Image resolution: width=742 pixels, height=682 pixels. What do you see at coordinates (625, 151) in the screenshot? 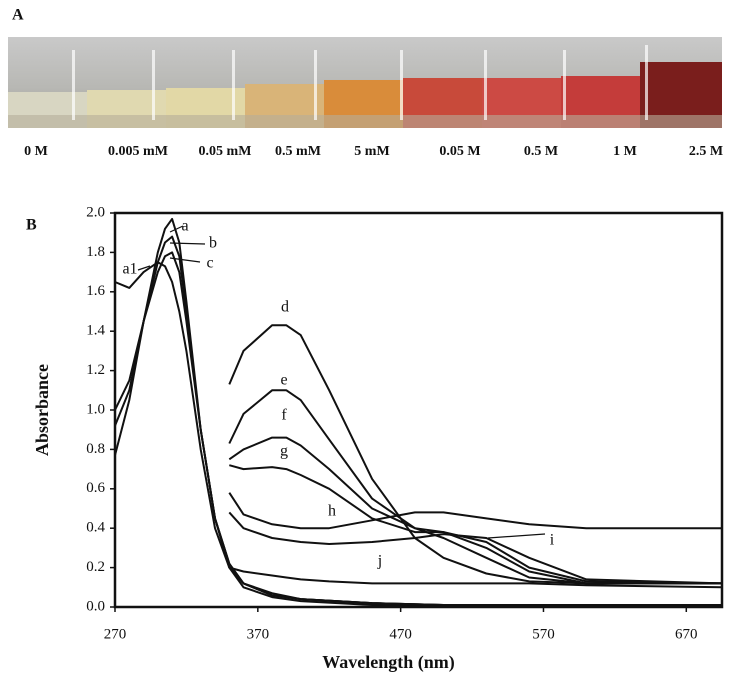
I see `sample-label: 1 M` at bounding box center [625, 151].